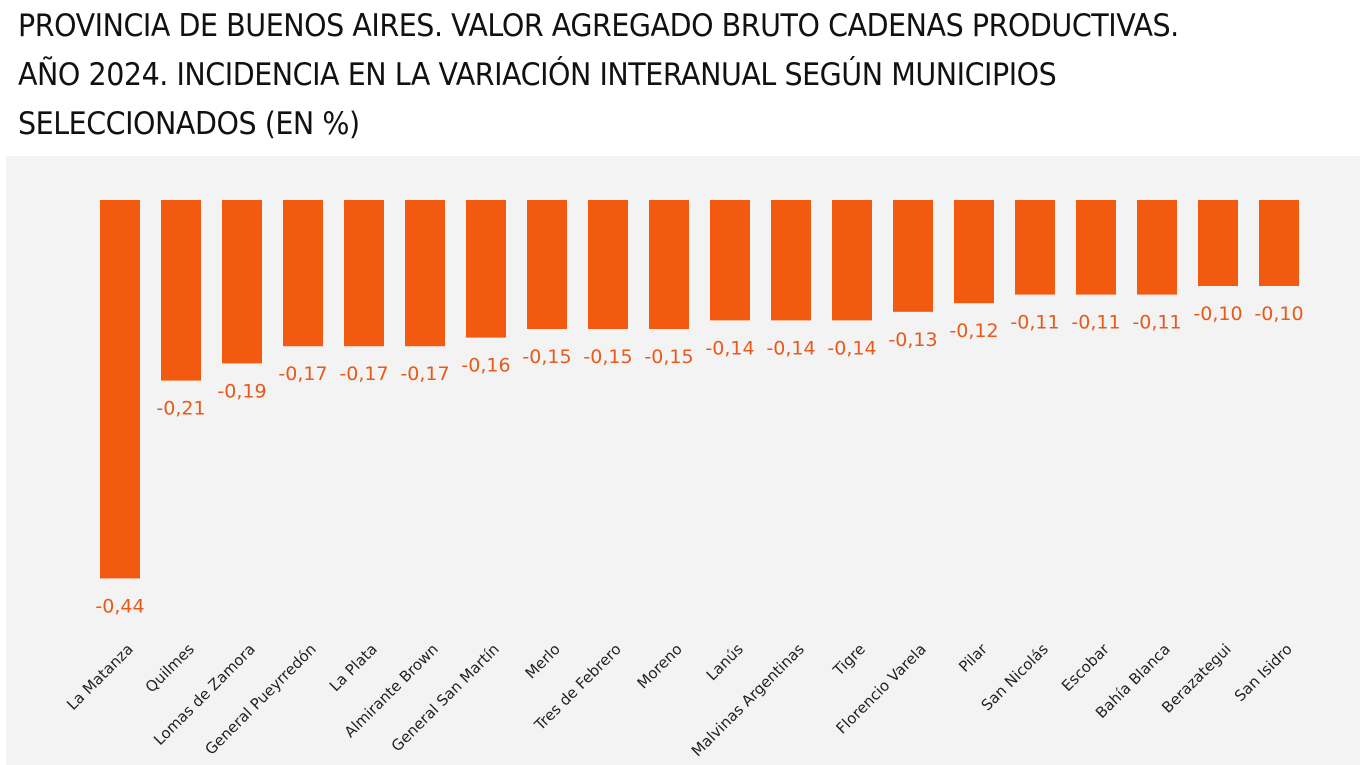 The width and height of the screenshot is (1360, 765). Describe the element at coordinates (180, 409) in the screenshot. I see `value-label: -0,21` at that location.